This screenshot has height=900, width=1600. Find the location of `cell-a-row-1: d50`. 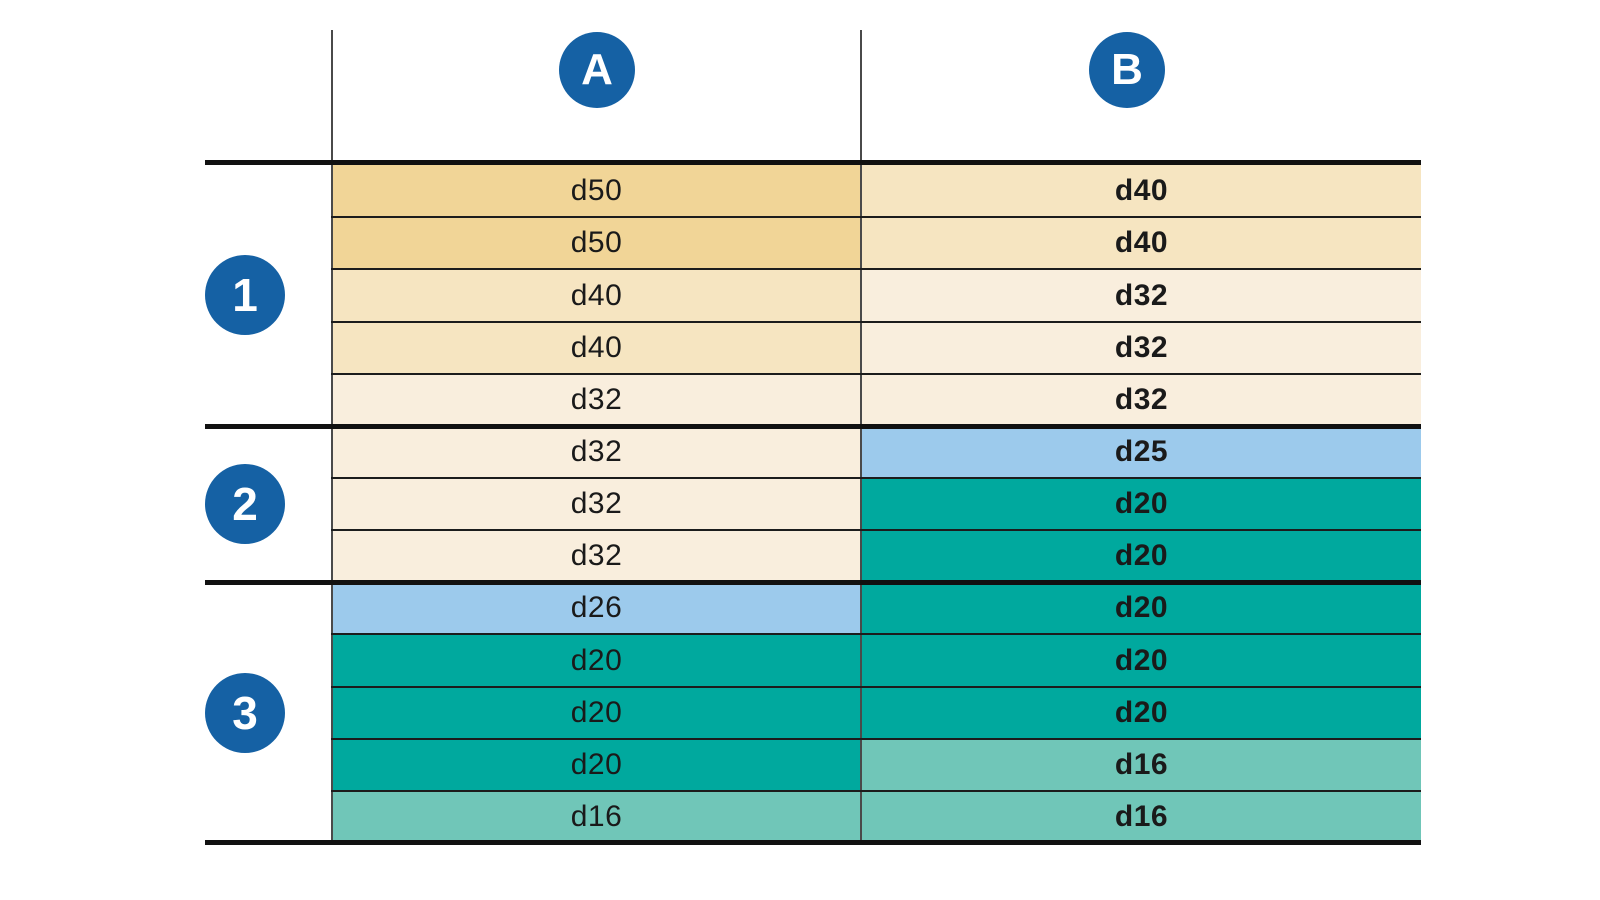

cell-a-row-1: d50 is located at coordinates (596, 191).